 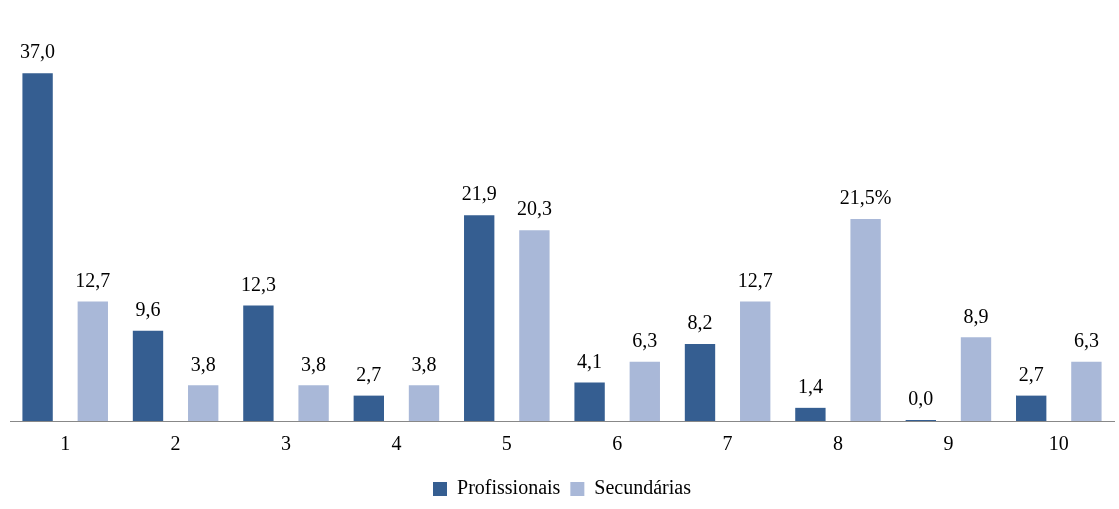 I want to click on data-label: 8,2, so click(x=700, y=322).